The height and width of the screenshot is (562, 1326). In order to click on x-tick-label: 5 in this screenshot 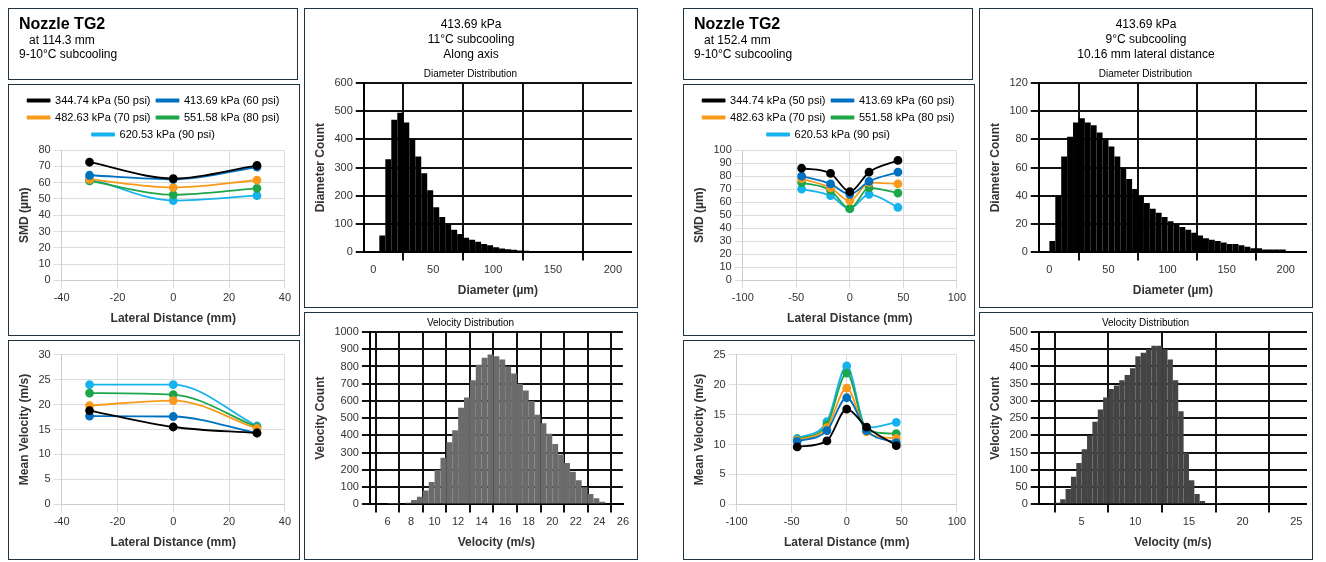, I will do `click(1081, 521)`.